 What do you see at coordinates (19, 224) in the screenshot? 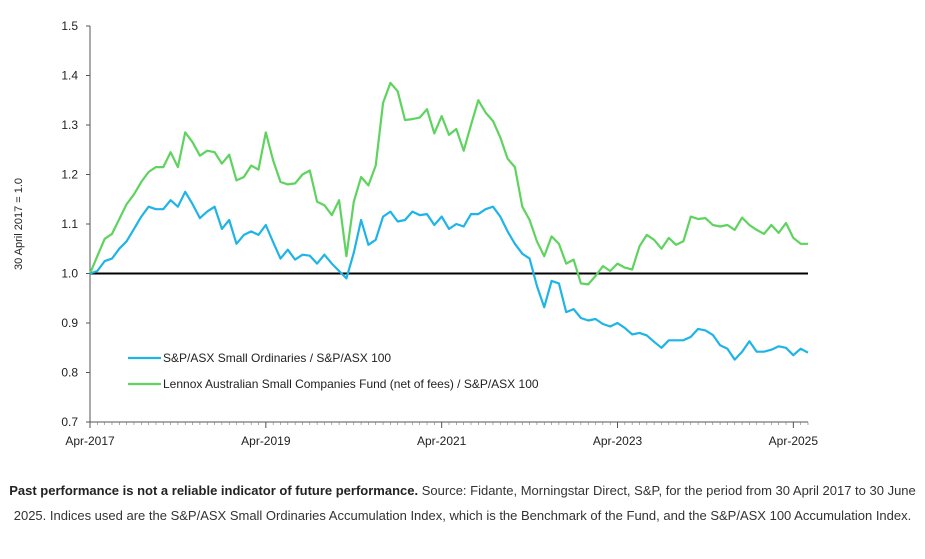
I see `y-axis-title: 30 April 2017 = 1.0` at bounding box center [19, 224].